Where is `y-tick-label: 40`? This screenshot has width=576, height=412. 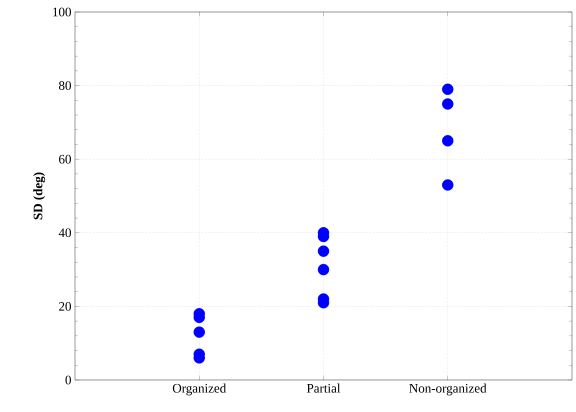 y-tick-label: 40 is located at coordinates (64, 233).